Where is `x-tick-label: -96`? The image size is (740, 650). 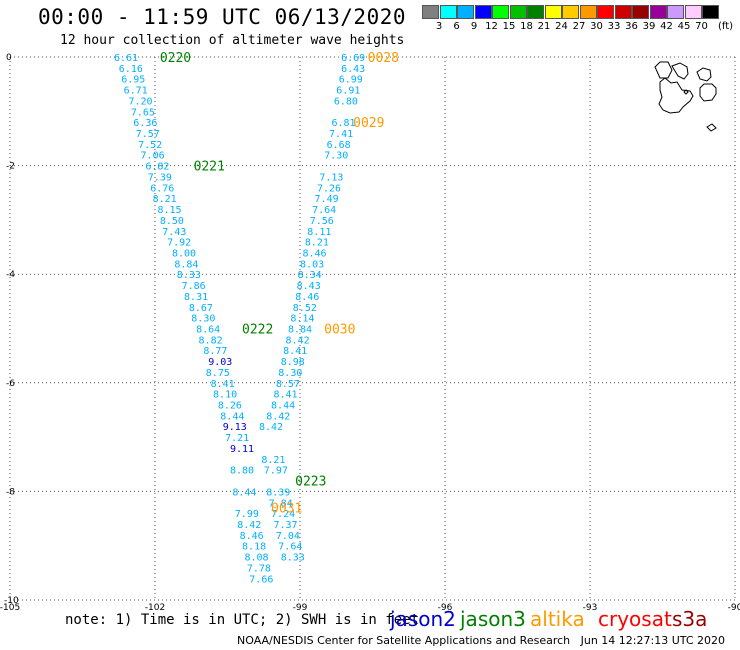 x-tick-label: -96 is located at coordinates (445, 608).